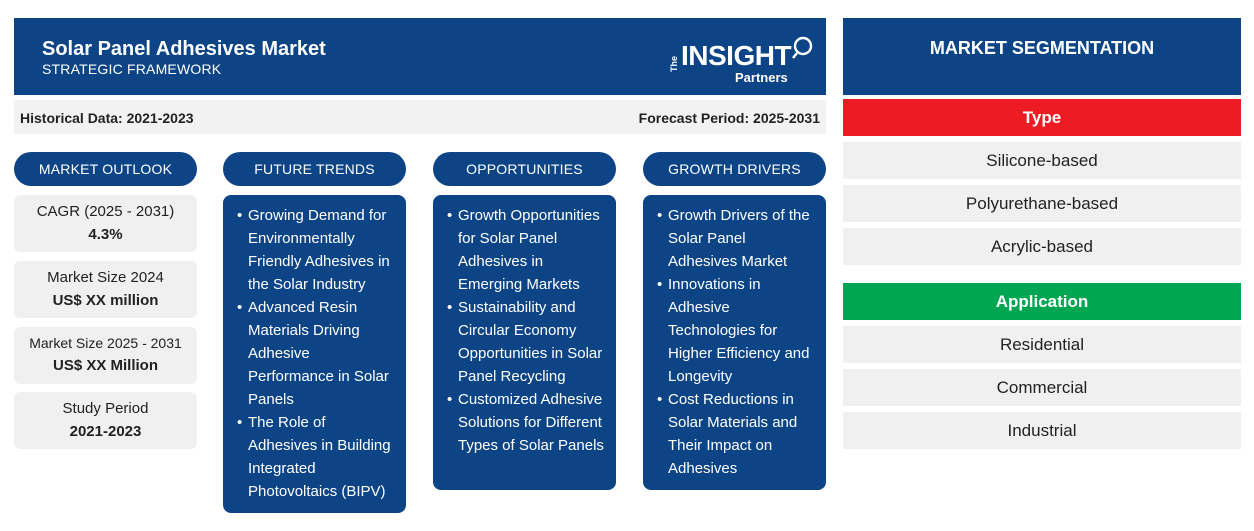 This screenshot has height=531, width=1254. Describe the element at coordinates (105, 277) in the screenshot. I see `stat-label: Market Size 2024` at that location.